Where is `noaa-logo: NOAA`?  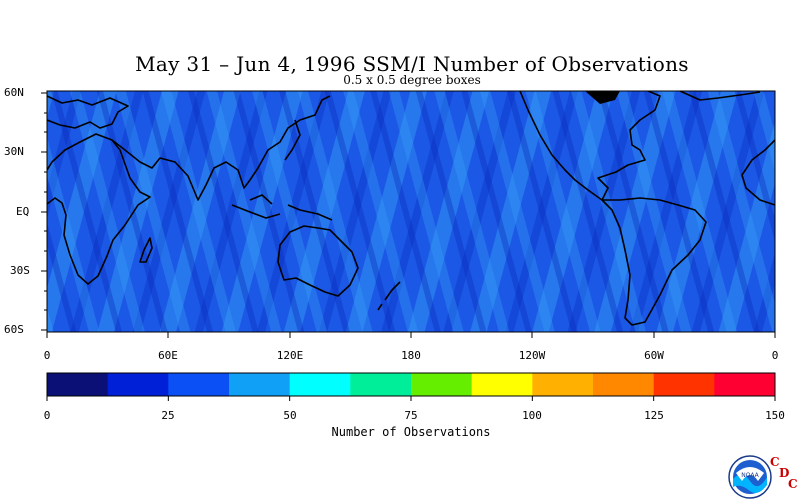
noaa-logo: NOAA is located at coordinates (750, 477).